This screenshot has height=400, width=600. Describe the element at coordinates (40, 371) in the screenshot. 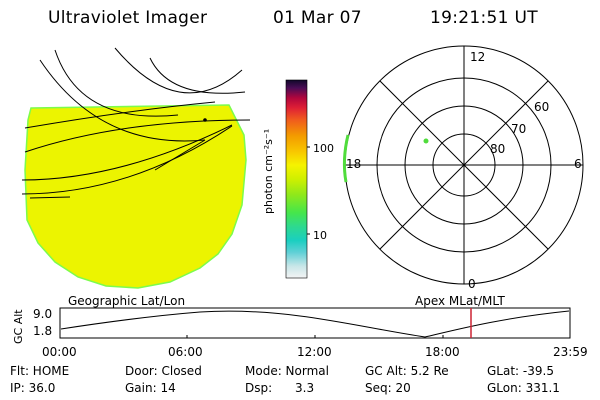

I see `flight-info: Flt: HOME` at that location.